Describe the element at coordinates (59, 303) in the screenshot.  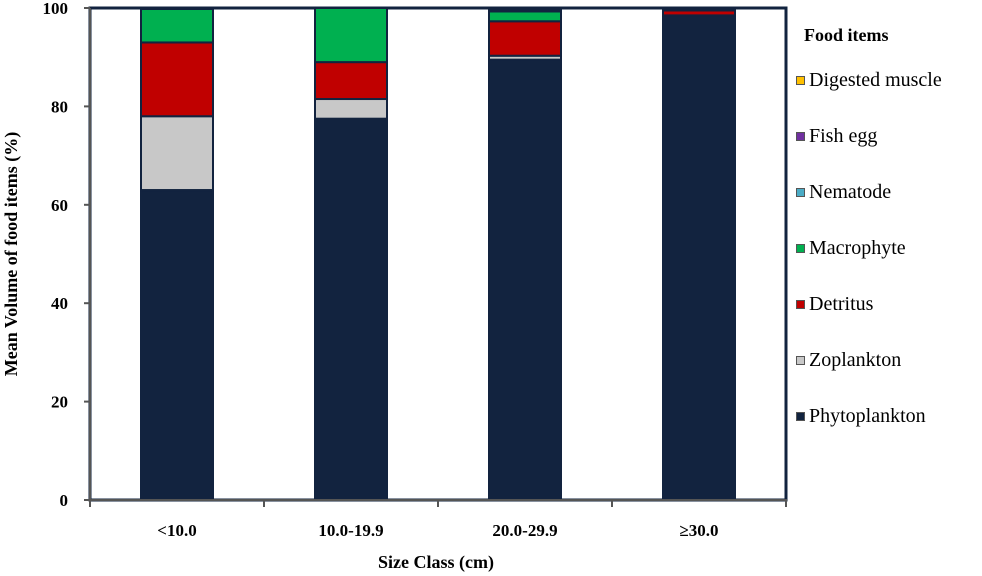
I see `y-tick-label: 40` at that location.